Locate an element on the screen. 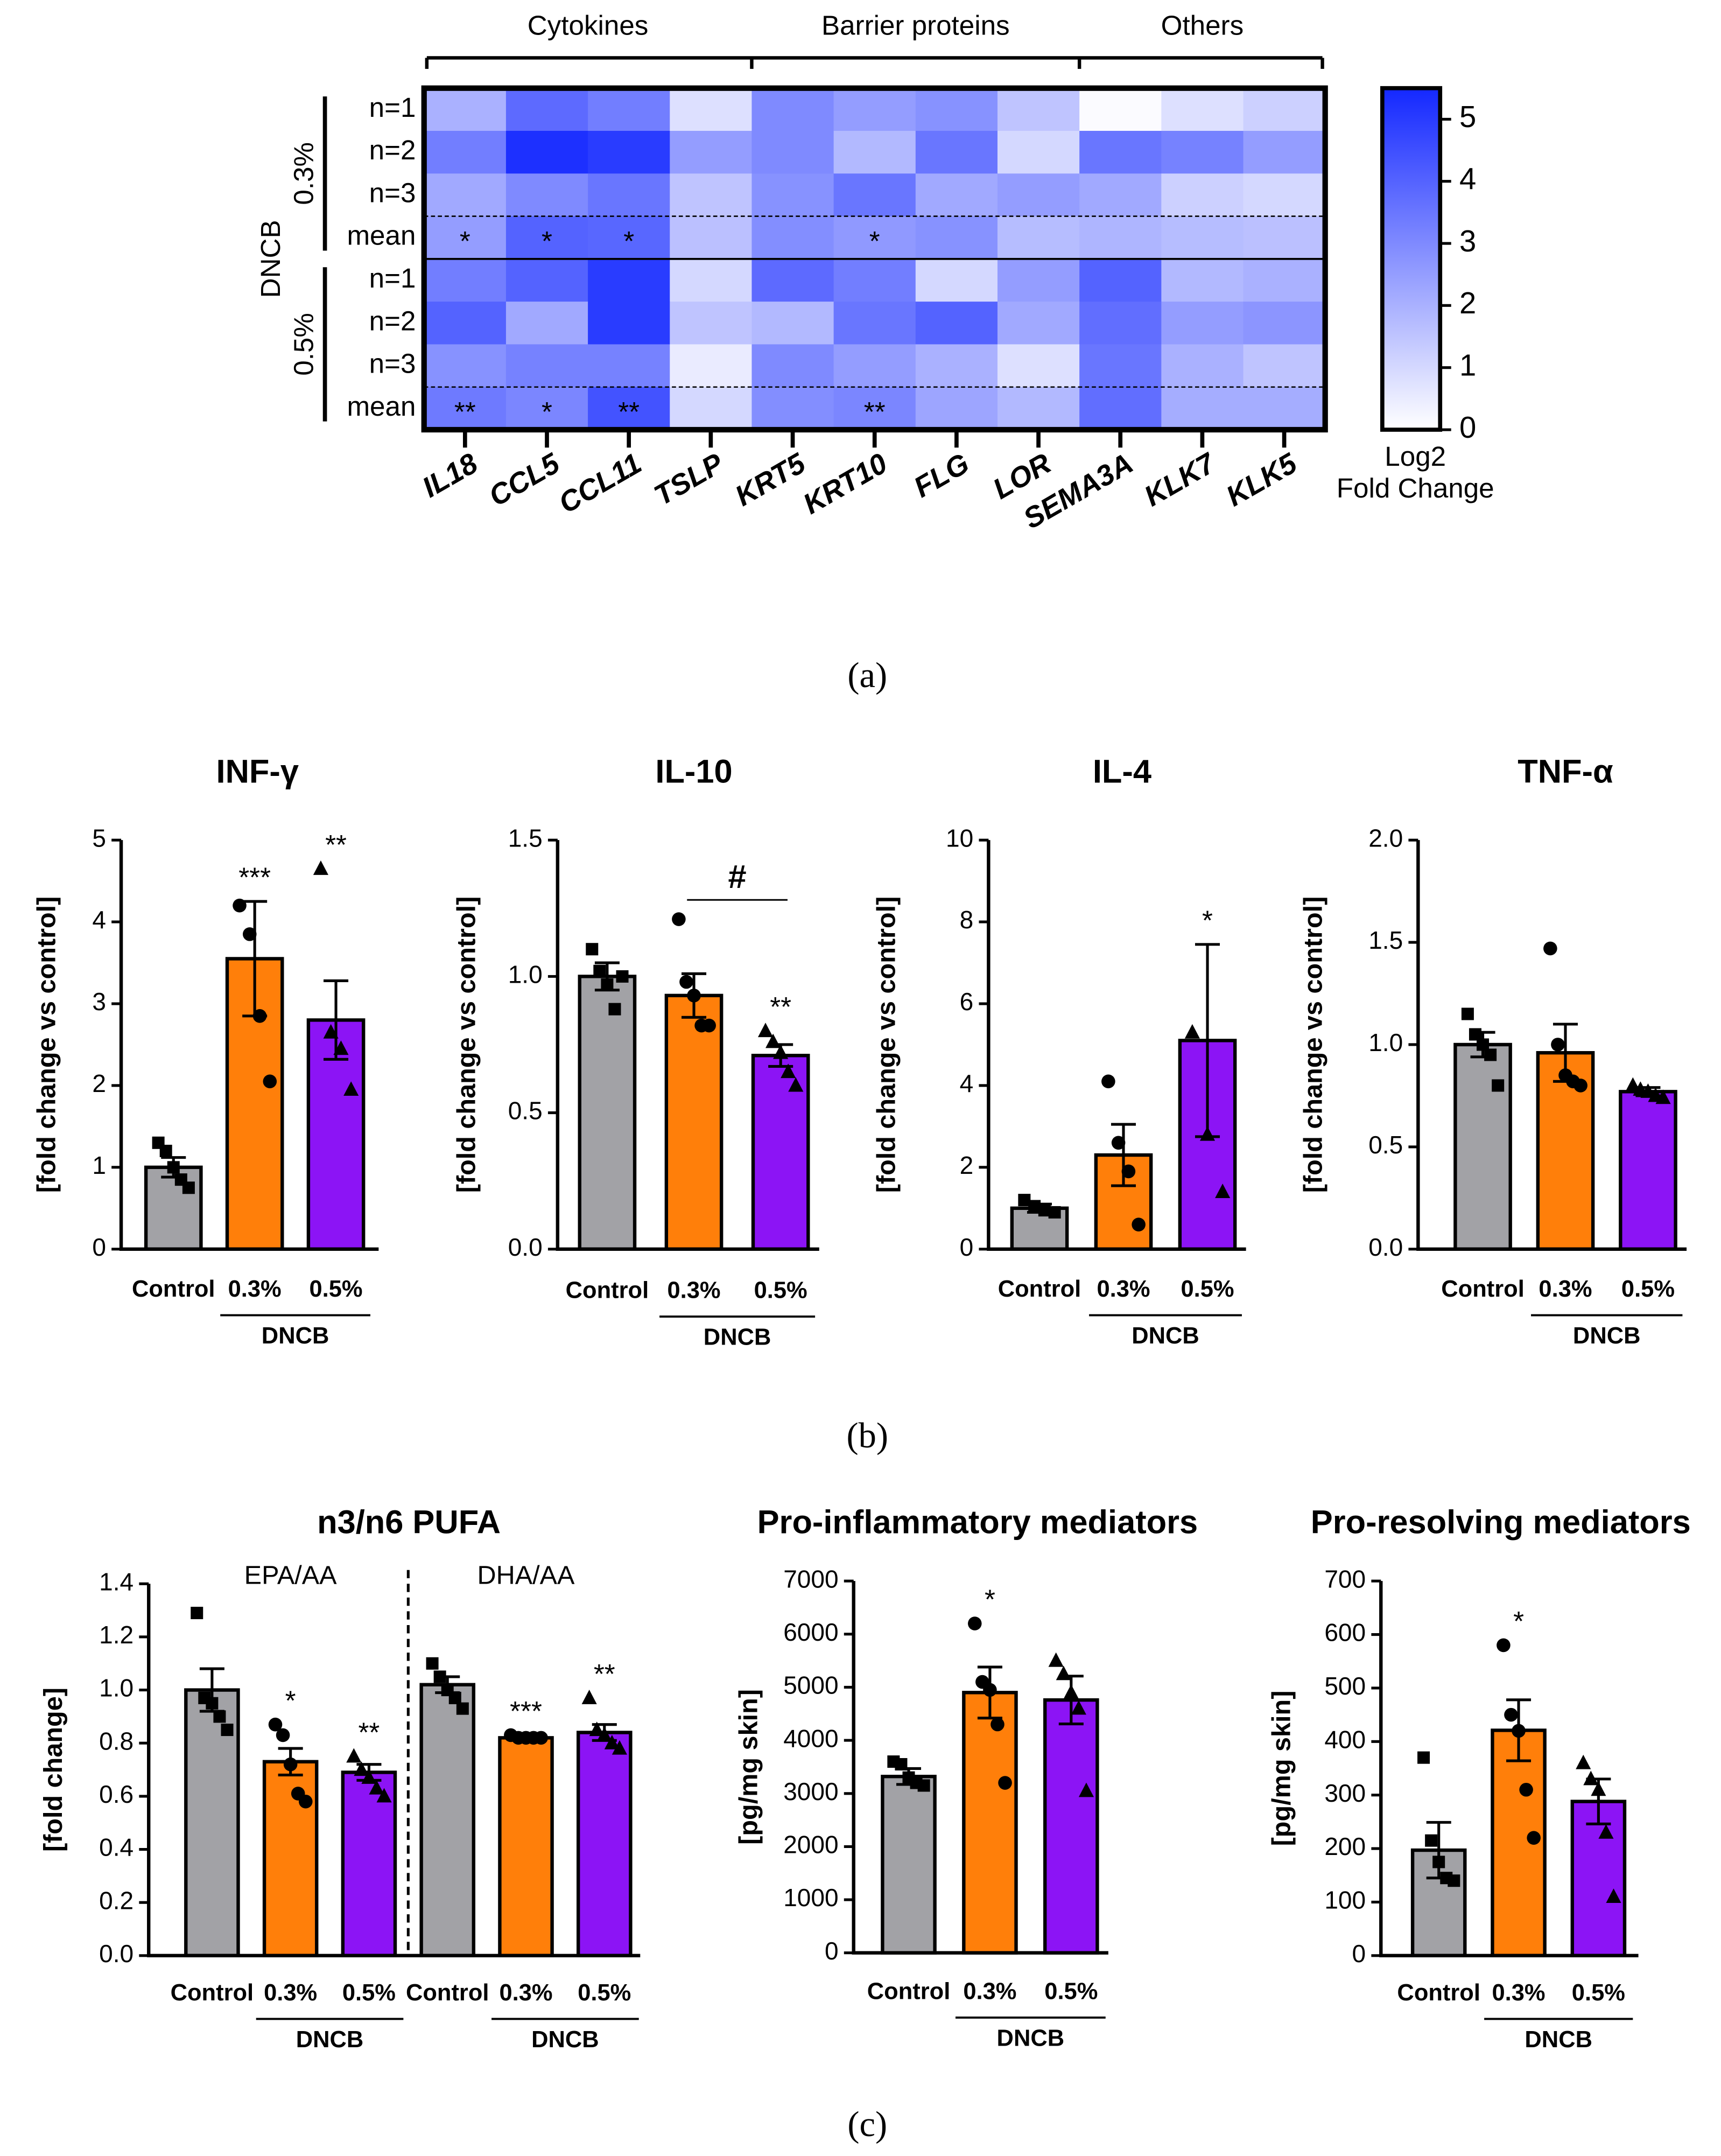 Image resolution: width=1721 pixels, height=2156 pixels. y-tick-label: 0.4 is located at coordinates (116, 1847).